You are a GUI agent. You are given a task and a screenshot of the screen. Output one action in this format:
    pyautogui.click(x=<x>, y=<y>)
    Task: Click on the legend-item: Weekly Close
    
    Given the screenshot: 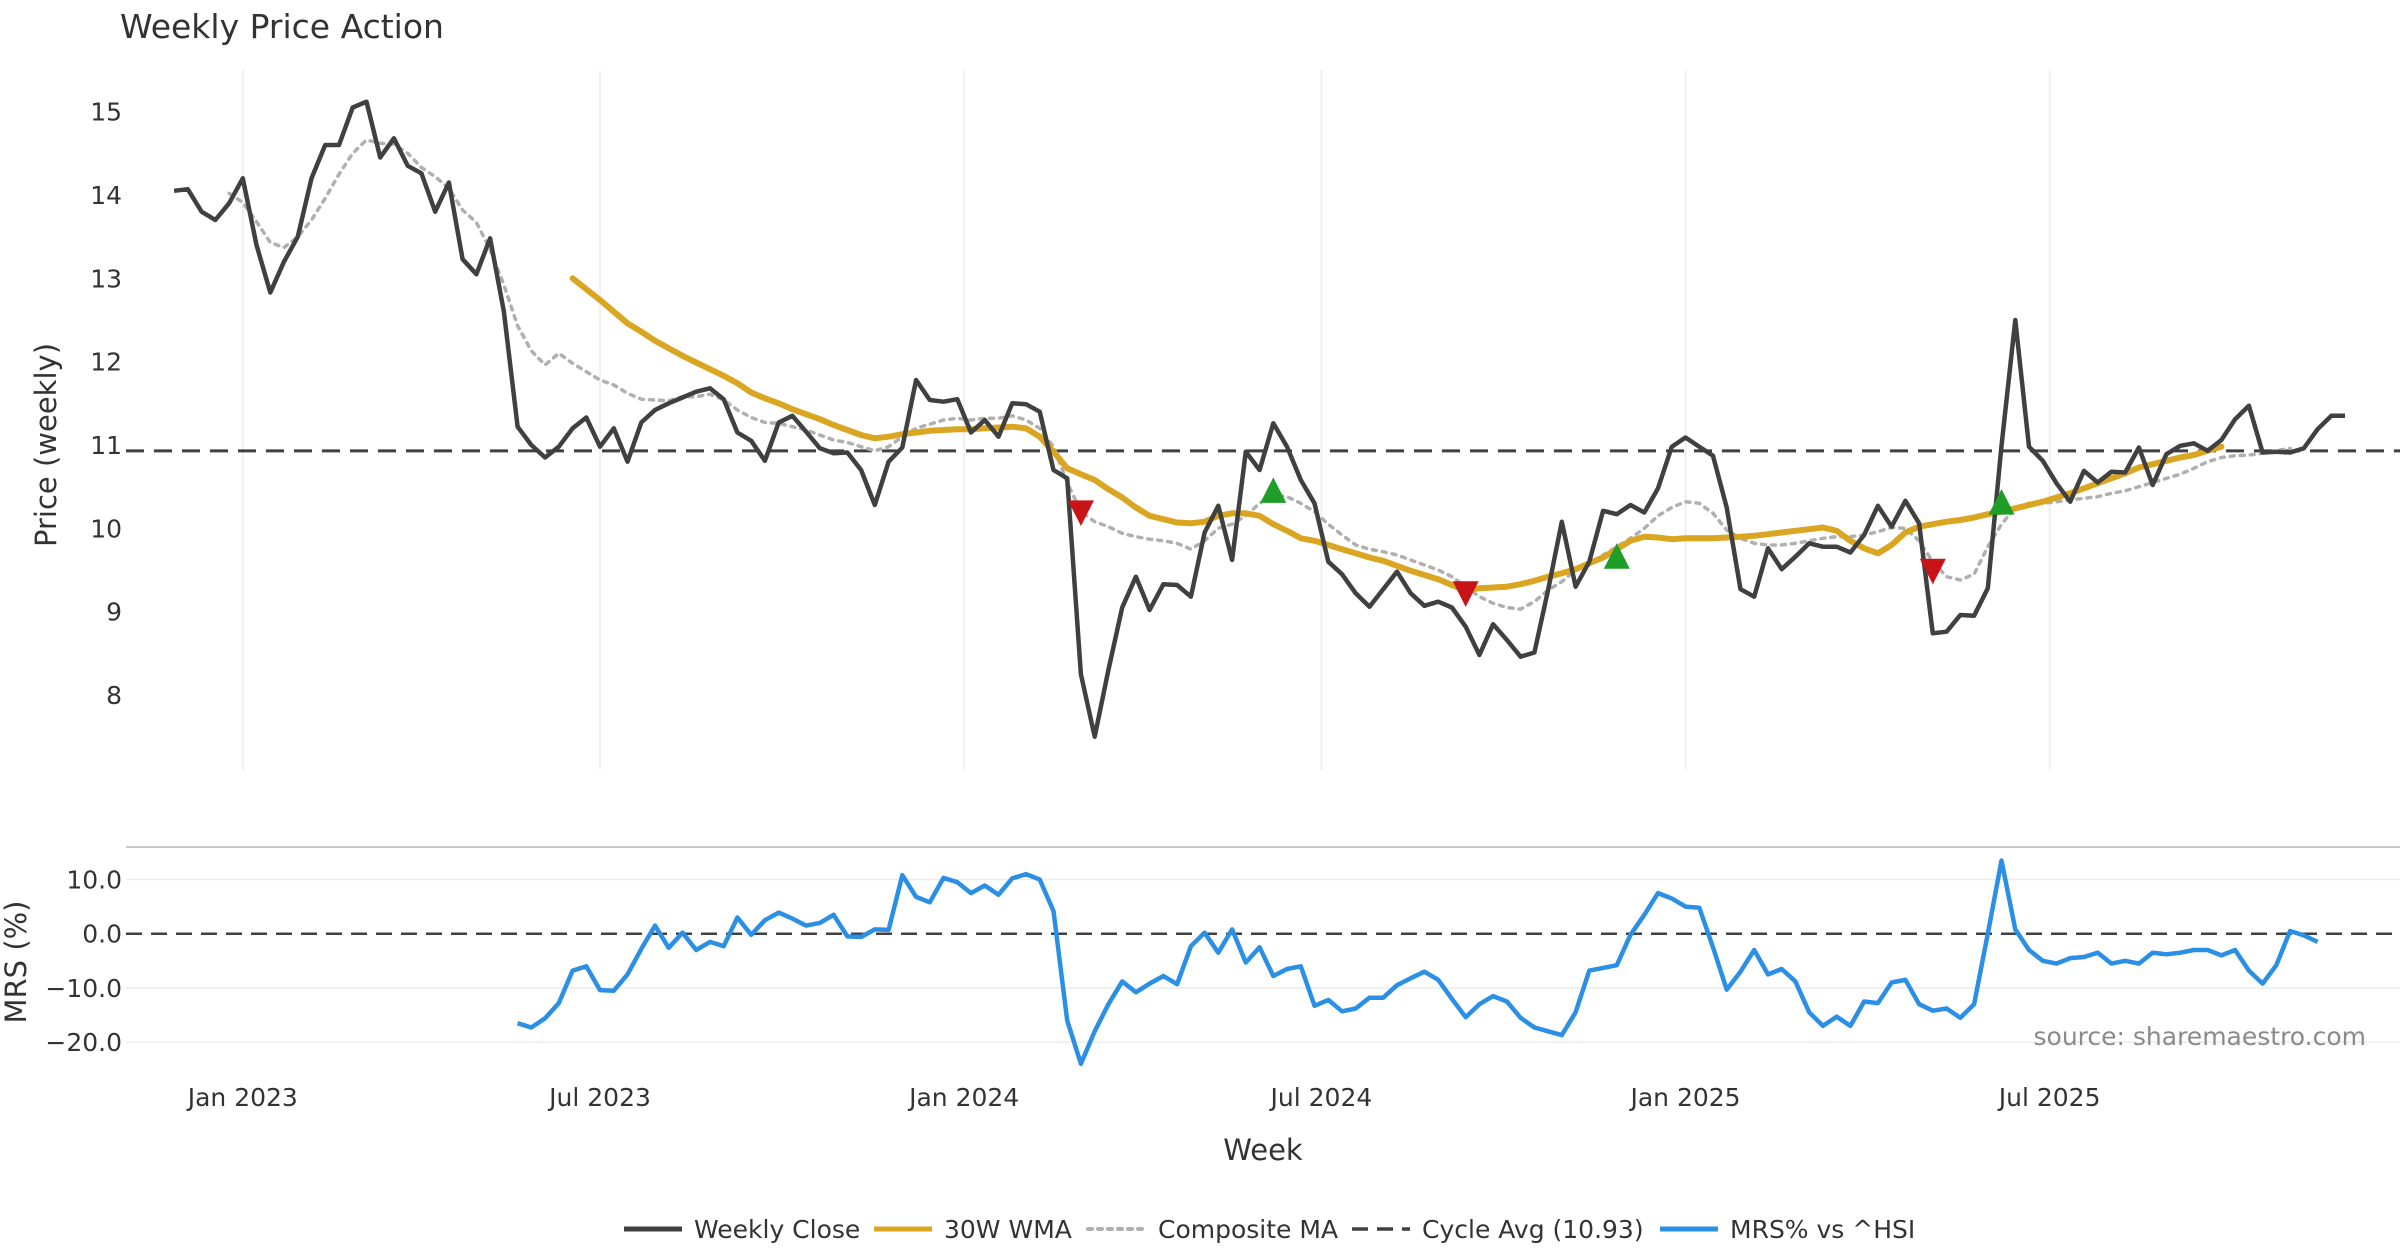 What is the action you would take?
    pyautogui.click(x=742, y=1229)
    